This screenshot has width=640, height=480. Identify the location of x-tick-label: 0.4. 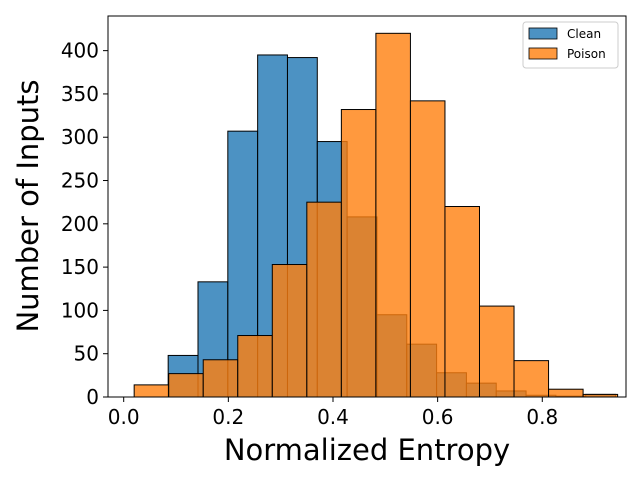
(333, 417).